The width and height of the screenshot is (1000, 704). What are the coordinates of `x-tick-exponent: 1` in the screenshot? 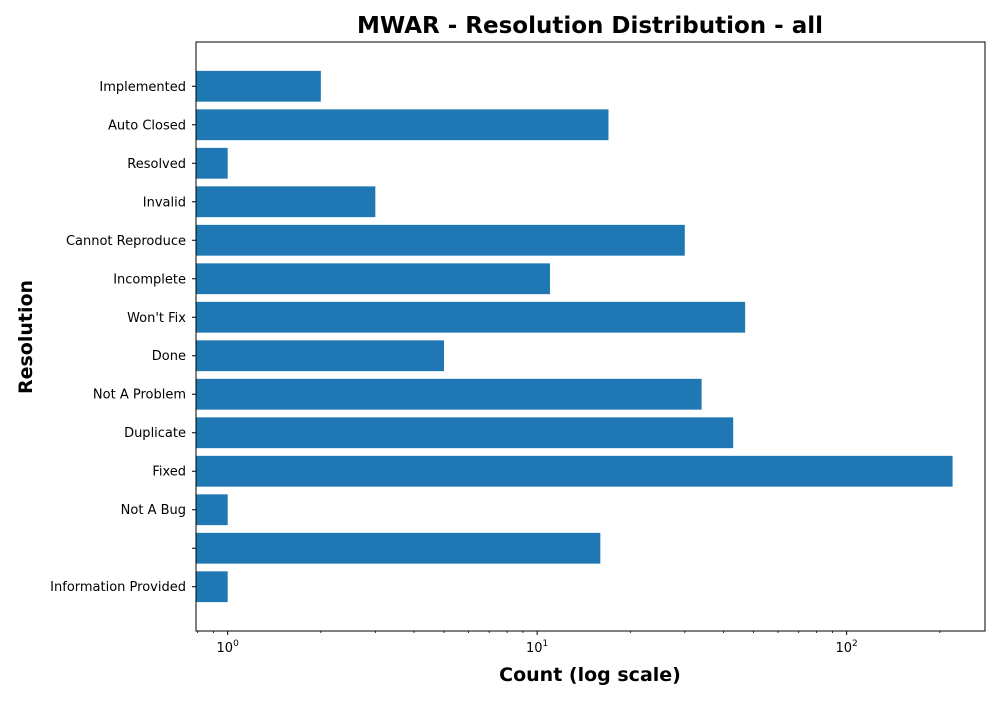 It's located at (546, 644).